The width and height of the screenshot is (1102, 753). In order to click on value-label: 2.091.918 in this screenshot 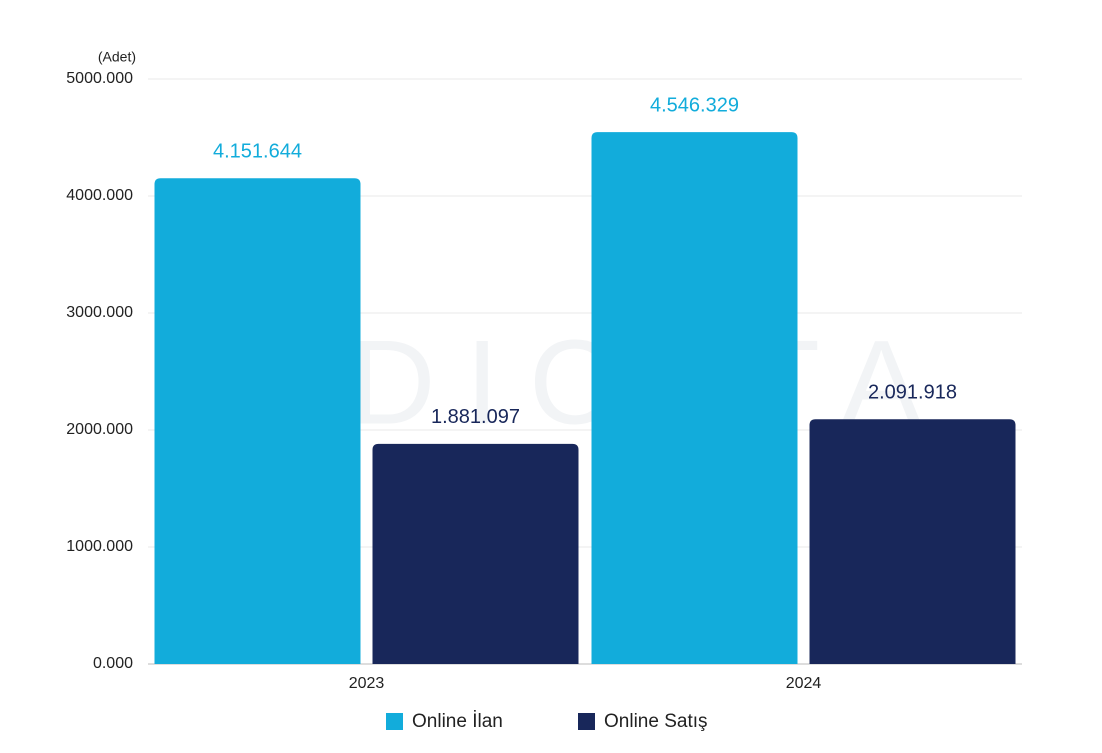, I will do `click(912, 393)`.